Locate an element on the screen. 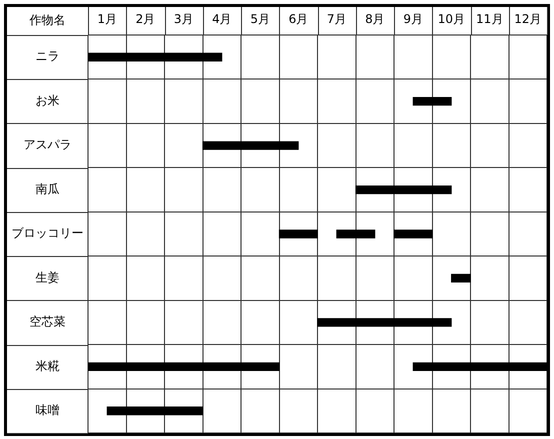  x-tick-label: 3月 is located at coordinates (184, 19).